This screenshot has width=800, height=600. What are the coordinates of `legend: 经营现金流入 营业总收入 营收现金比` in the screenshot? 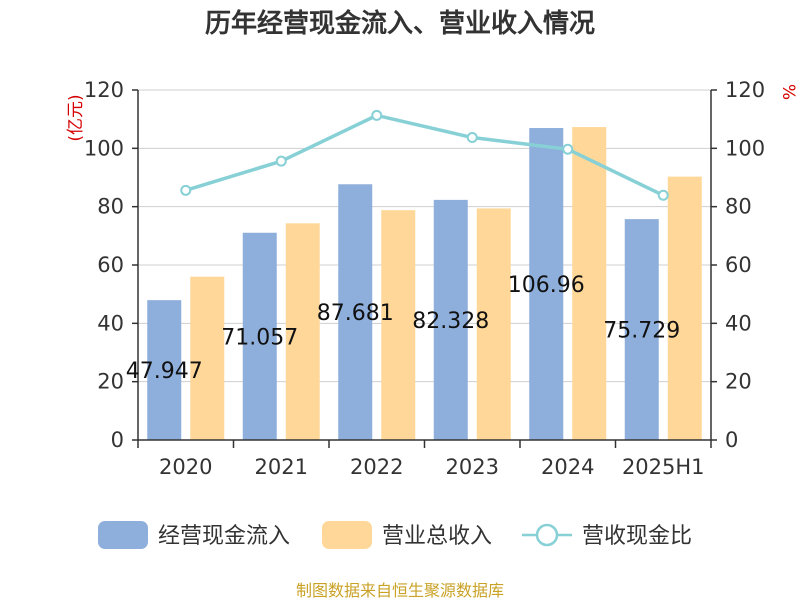 It's located at (395, 535).